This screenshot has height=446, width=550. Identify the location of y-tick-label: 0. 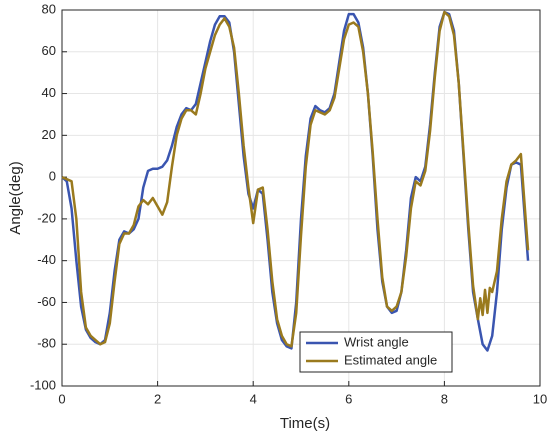
(52, 176).